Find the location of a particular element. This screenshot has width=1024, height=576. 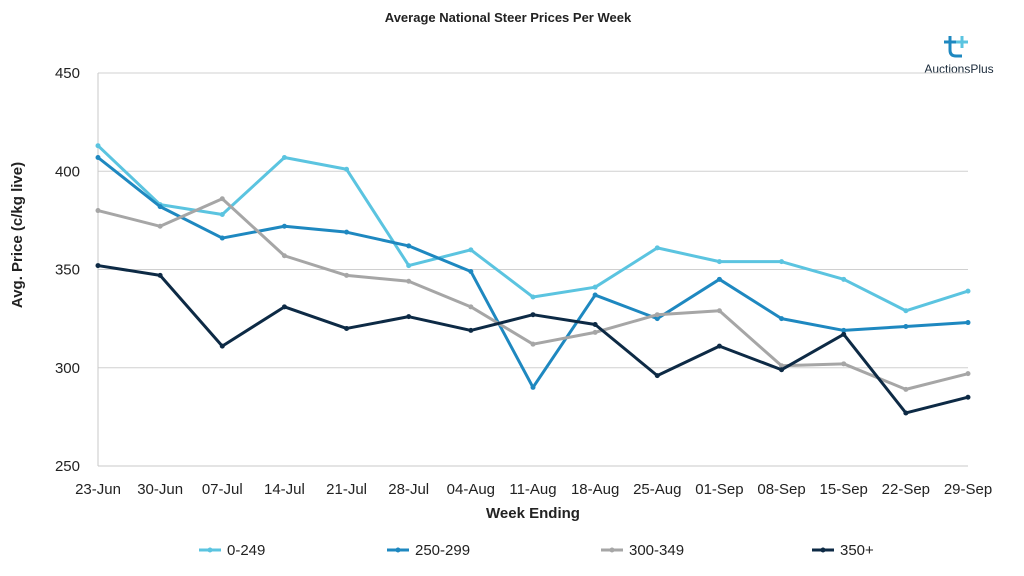

legend-label: 0-249 is located at coordinates (246, 550).